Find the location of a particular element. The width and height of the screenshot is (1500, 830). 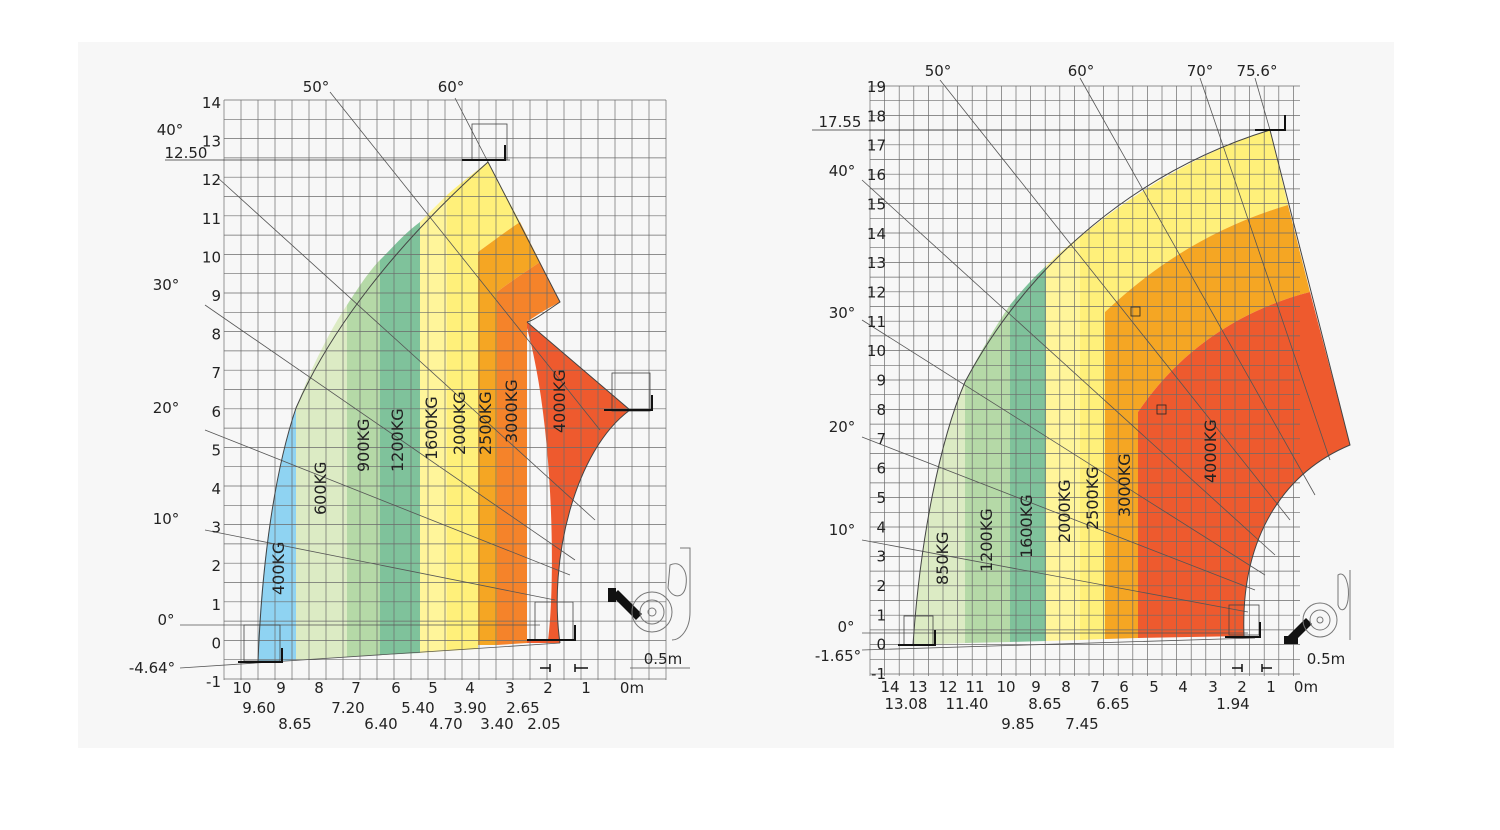

right-zone-1600kg is located at coordinates (1028, 454).